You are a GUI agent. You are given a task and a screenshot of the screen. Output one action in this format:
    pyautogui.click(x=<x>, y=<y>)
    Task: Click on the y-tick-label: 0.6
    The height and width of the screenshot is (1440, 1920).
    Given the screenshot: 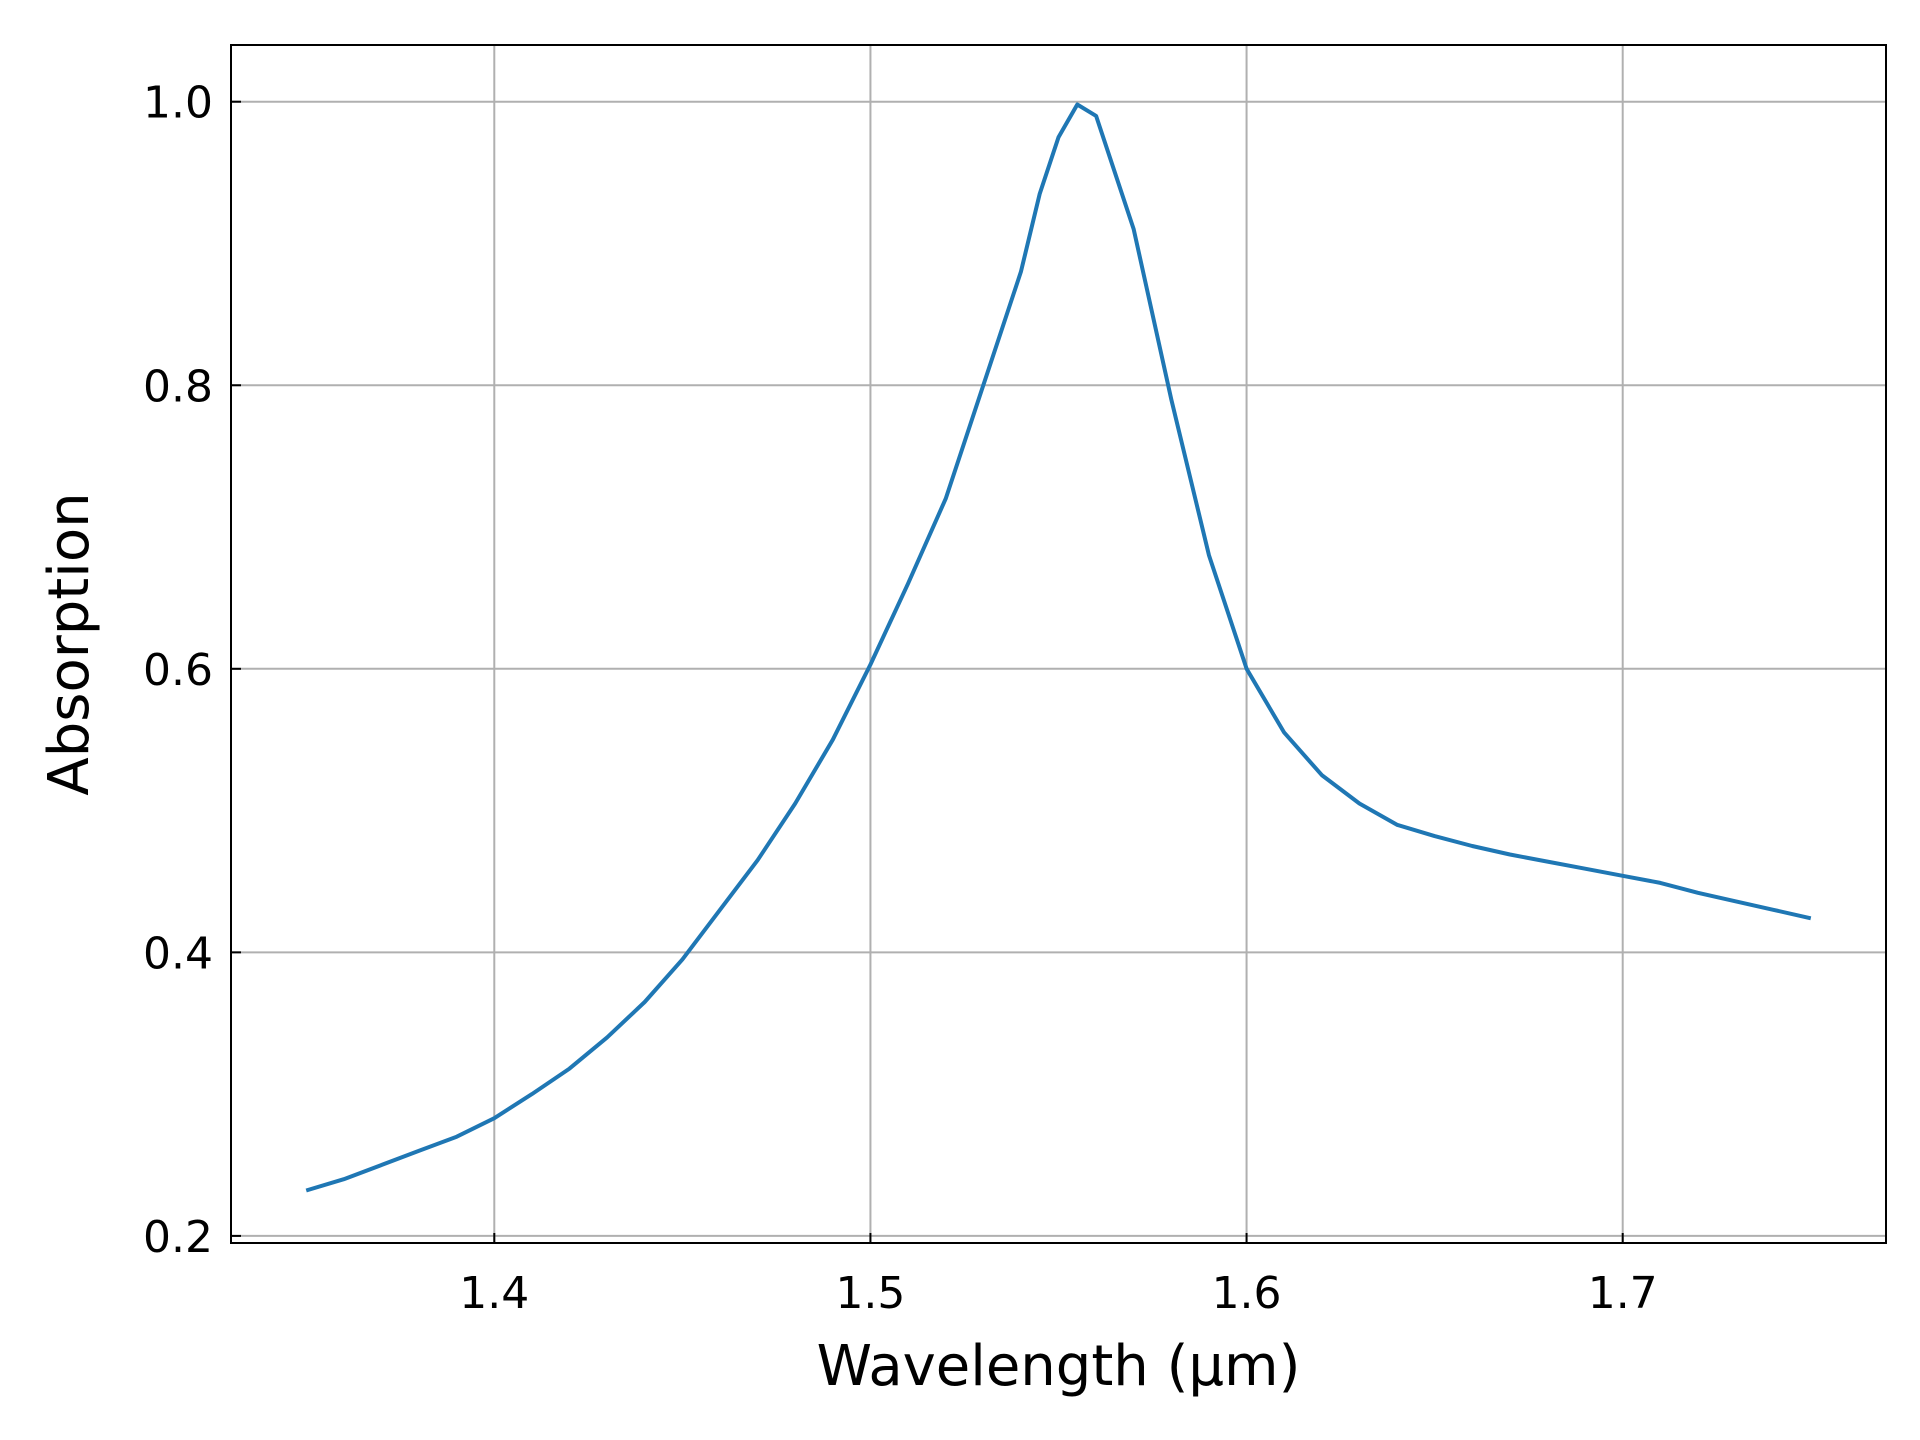 What is the action you would take?
    pyautogui.click(x=178, y=670)
    